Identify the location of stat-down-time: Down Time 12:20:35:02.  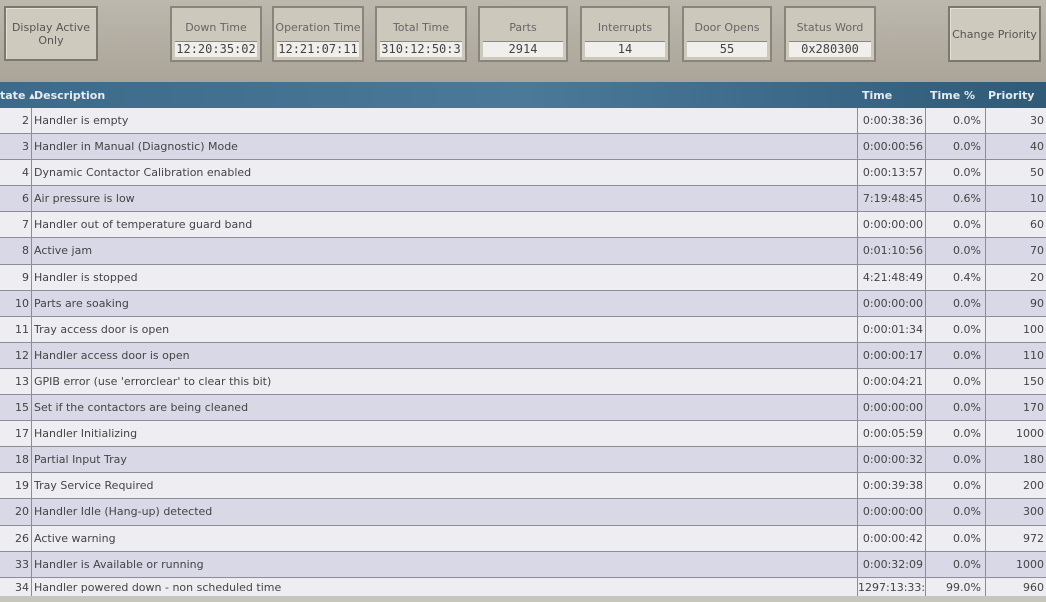
(216, 34).